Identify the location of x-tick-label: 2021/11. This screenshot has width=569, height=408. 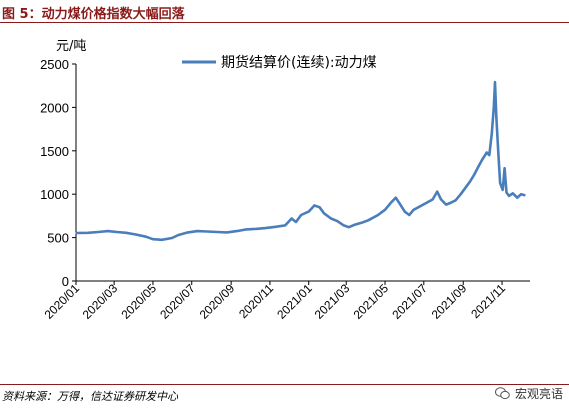
(488, 301).